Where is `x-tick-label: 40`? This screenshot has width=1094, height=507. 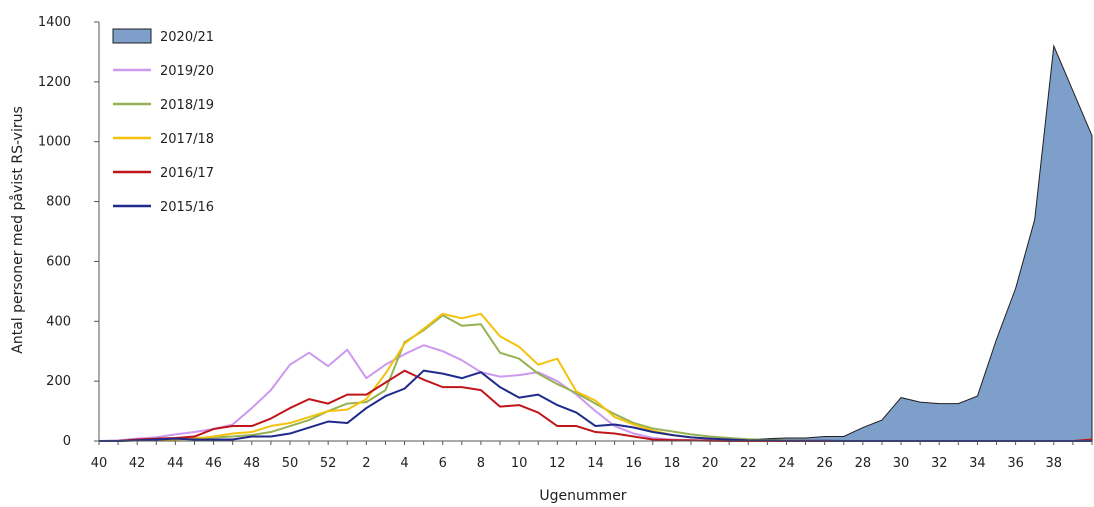
x-tick-label: 40 is located at coordinates (99, 463).